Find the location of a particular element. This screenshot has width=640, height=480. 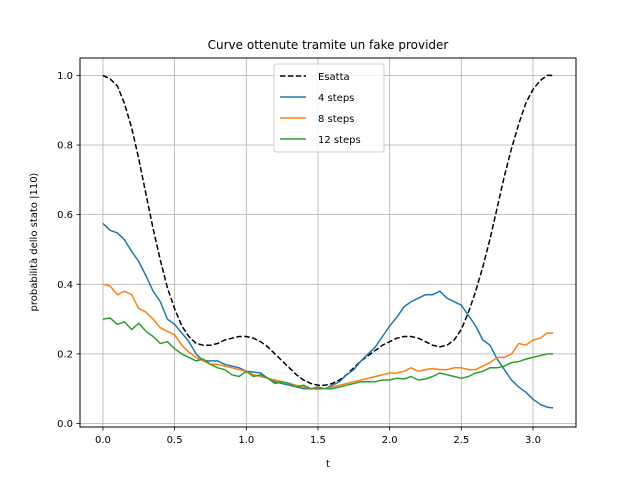

x-tick-label: 2.5 is located at coordinates (461, 440).